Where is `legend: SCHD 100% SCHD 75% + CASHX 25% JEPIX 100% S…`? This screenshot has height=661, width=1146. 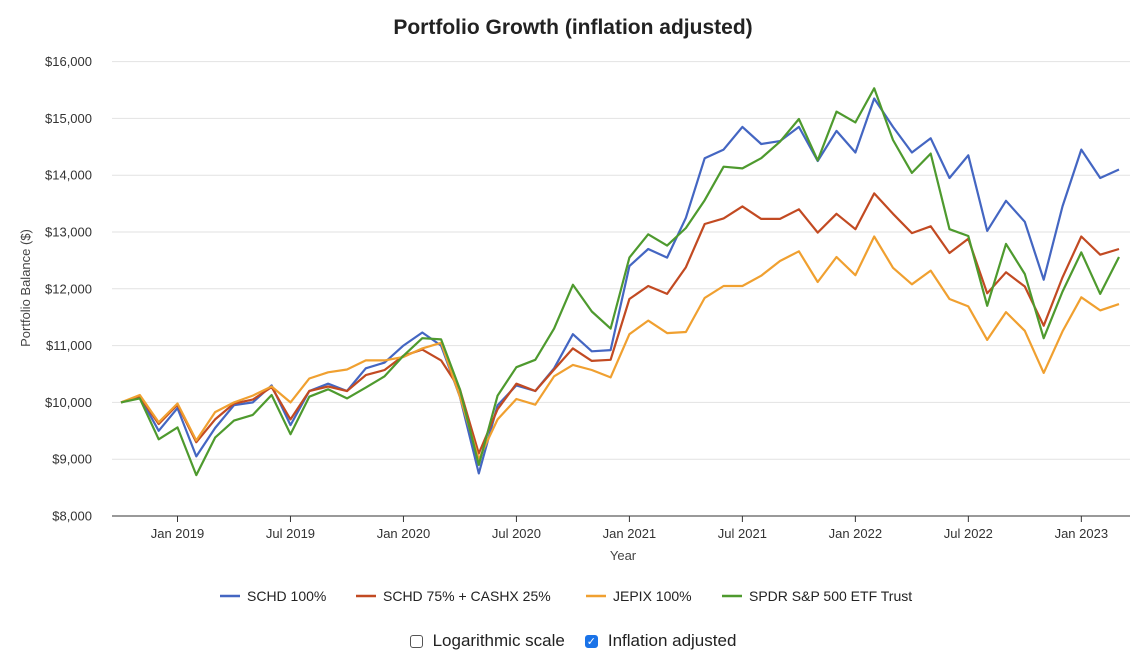
legend: SCHD 100% SCHD 75% + CASHX 25% JEPIX 100% S… is located at coordinates (566, 596).